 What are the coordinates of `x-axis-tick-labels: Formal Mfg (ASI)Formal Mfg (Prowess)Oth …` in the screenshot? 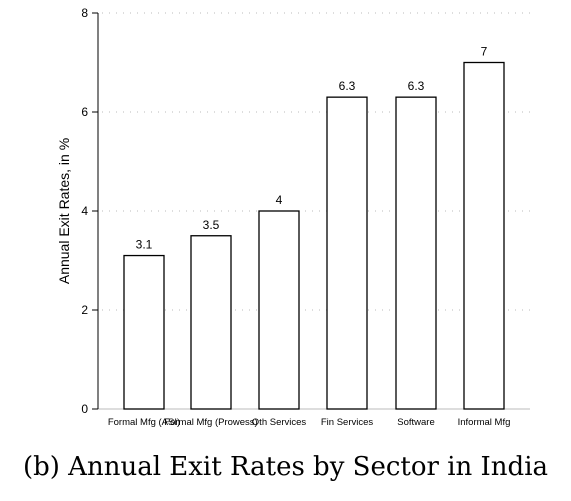 It's located at (309, 422).